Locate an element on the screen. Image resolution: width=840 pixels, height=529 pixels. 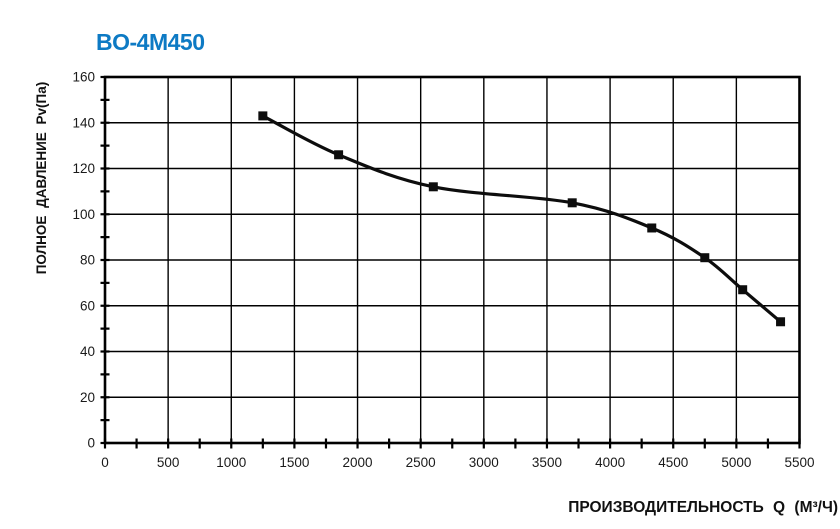
y-tick-label: 40 is located at coordinates (87, 351).